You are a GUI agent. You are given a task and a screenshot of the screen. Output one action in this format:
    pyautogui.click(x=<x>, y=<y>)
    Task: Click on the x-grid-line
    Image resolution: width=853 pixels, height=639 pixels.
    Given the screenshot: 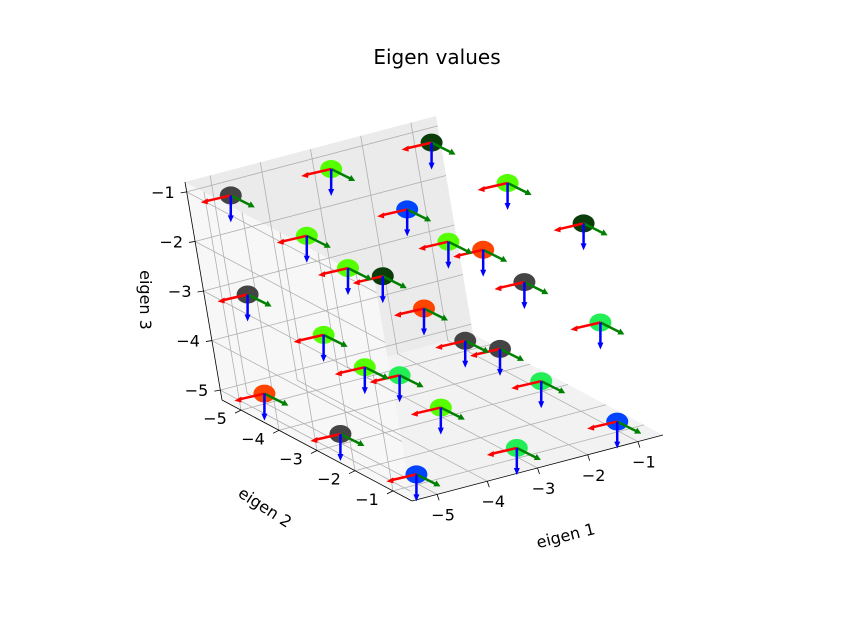 What is the action you would take?
    pyautogui.click(x=373, y=322)
    